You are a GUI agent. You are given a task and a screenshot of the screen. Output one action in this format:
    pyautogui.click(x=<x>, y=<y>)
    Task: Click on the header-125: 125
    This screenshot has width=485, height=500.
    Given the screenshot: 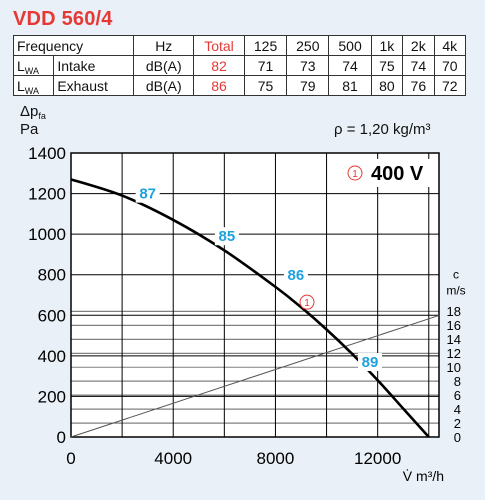 What is the action you would take?
    pyautogui.click(x=265, y=45)
    